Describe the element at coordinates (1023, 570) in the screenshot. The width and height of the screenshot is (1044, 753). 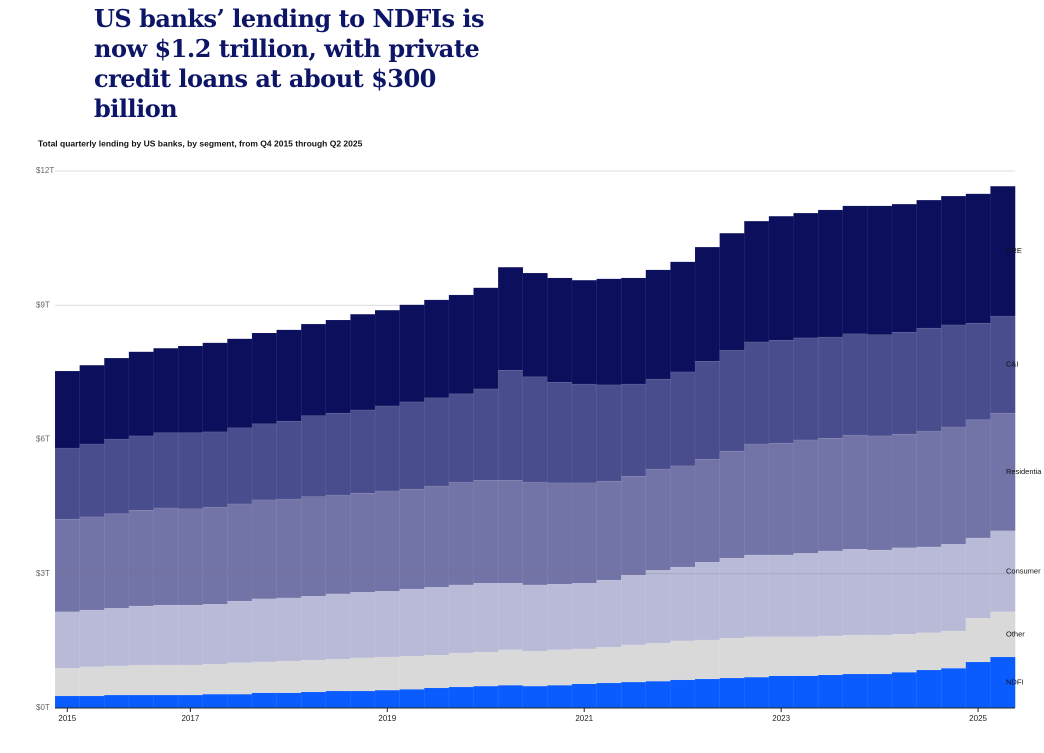
I see `series-label: Consumer` at that location.